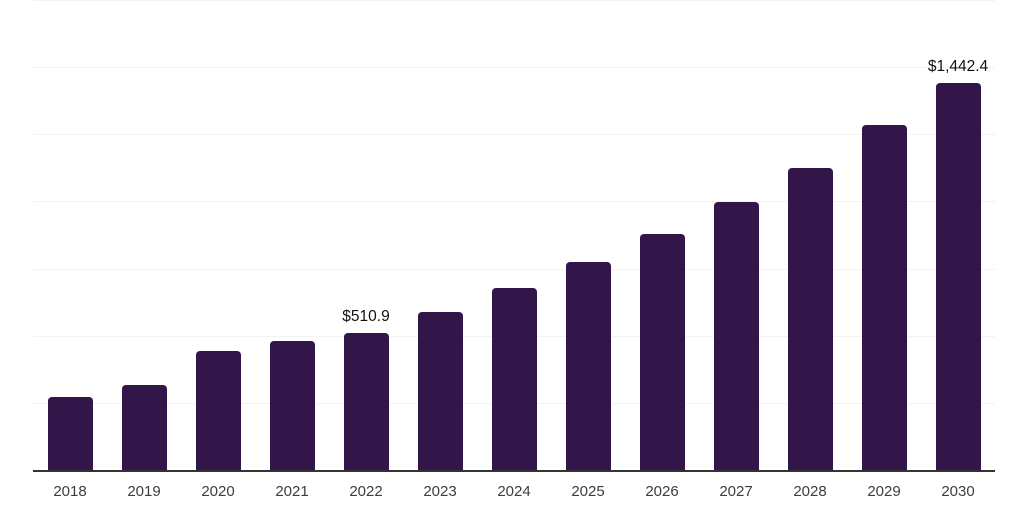  Describe the element at coordinates (810, 318) in the screenshot. I see `bar-2028` at that location.